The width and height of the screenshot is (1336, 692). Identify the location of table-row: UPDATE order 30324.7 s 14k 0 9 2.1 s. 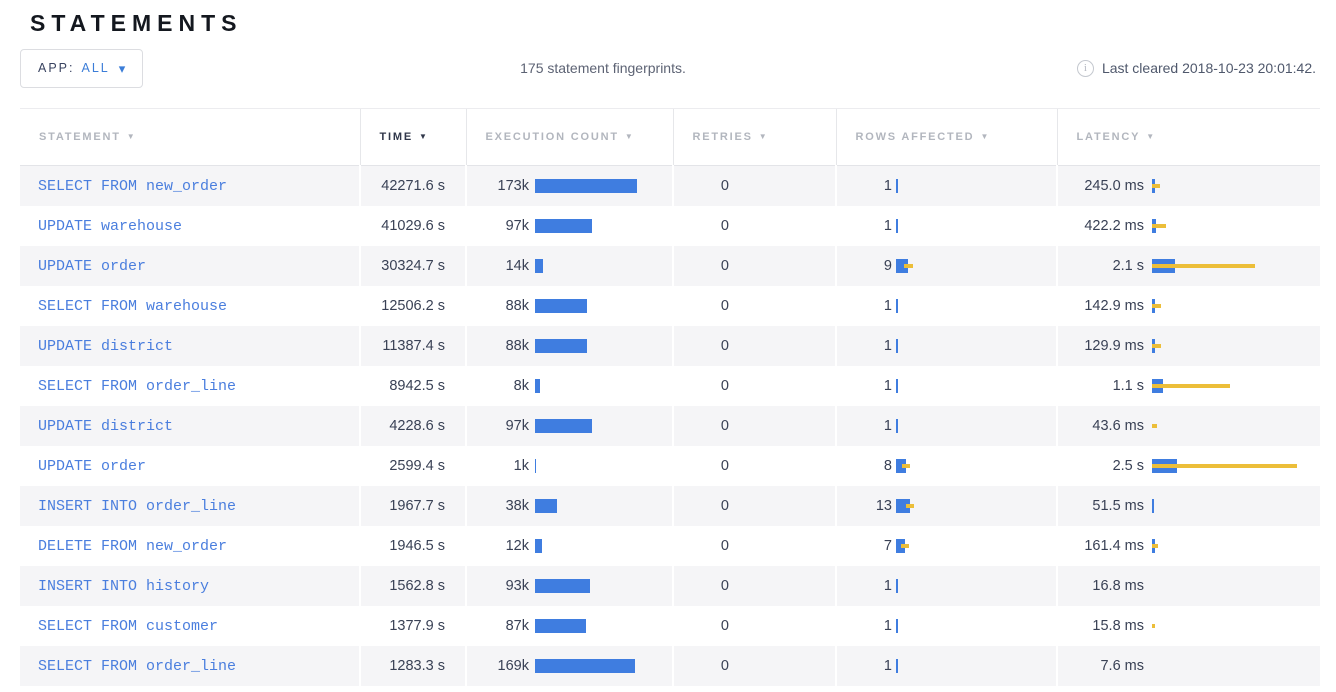
(670, 266).